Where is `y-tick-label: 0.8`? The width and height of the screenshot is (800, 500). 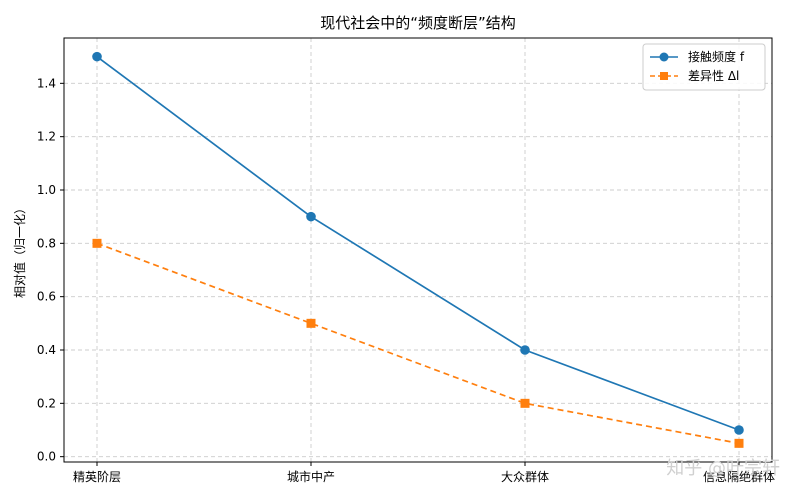
y-tick-label: 0.8 is located at coordinates (46, 243).